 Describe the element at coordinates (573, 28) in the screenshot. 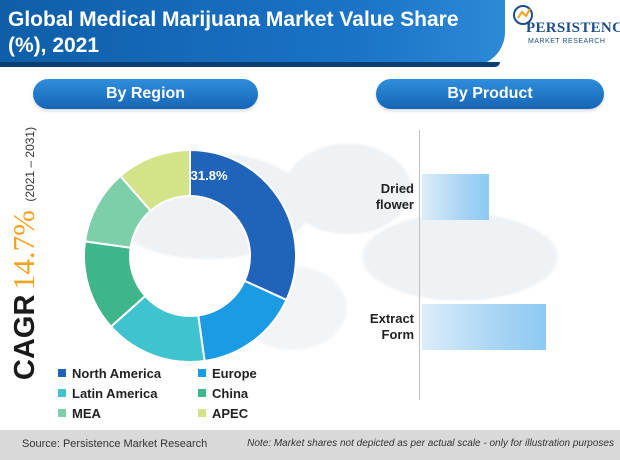

I see `logo-wordmark: PERSISTENCE` at that location.